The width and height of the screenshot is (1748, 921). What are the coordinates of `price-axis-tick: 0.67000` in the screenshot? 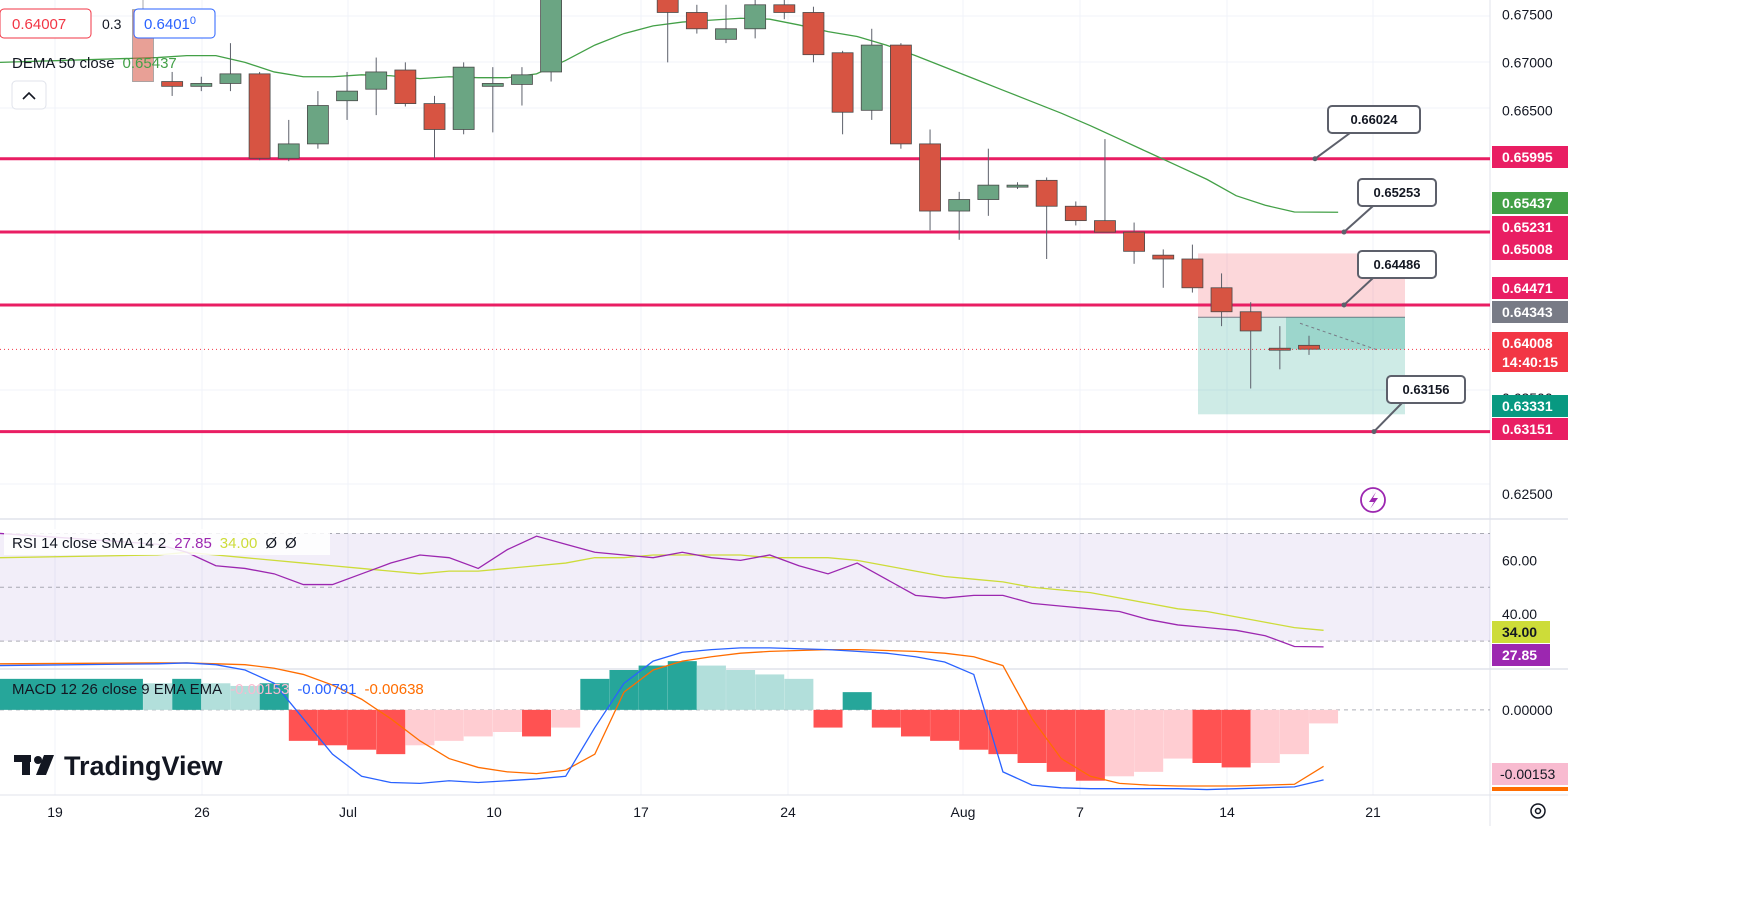 It's located at (1527, 62).